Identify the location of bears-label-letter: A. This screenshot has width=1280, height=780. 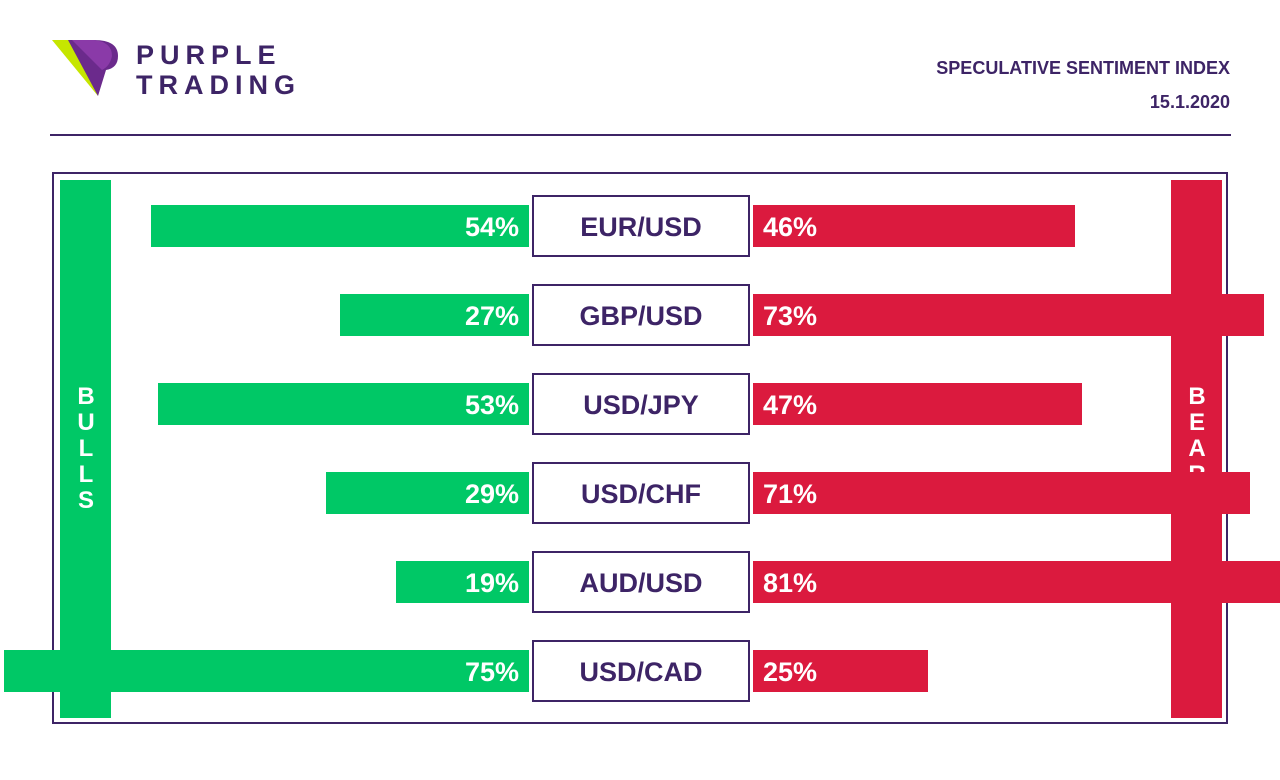
(1196, 448).